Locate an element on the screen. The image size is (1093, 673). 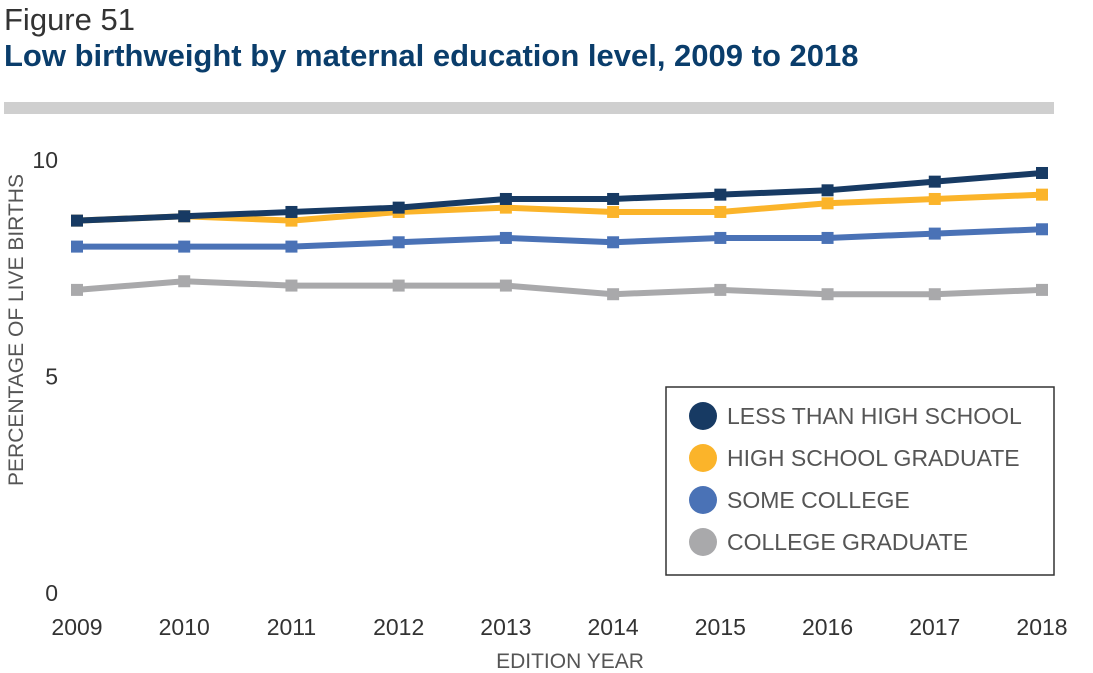
y-axis-ticks: 0 5 10 is located at coordinates (45, 376).